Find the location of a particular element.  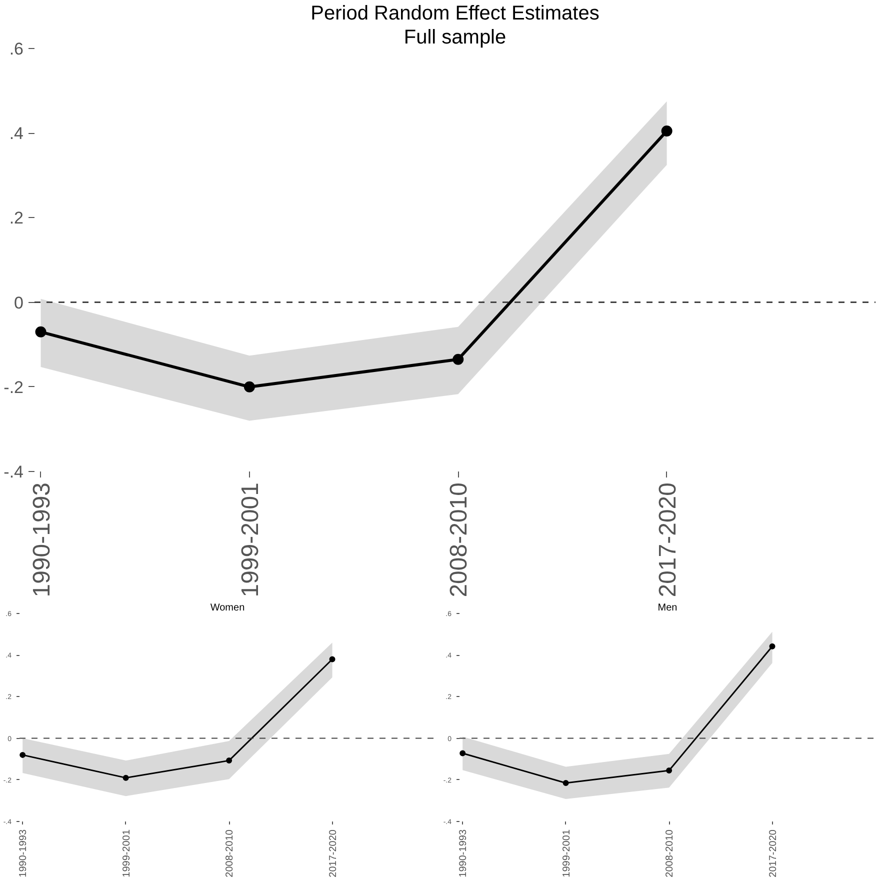

y-tick-label: .4 is located at coordinates (16, 134).